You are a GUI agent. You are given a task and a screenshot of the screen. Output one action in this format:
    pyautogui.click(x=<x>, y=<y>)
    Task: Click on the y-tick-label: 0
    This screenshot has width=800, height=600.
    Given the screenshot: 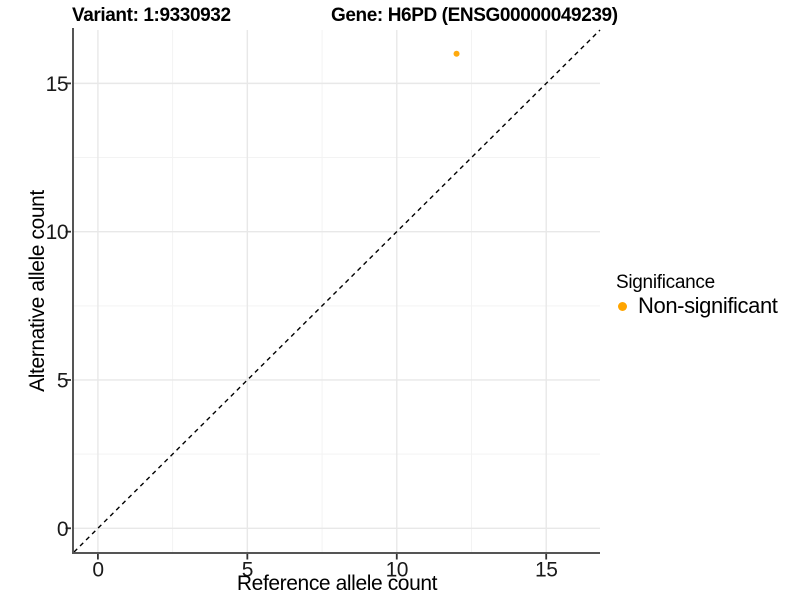 What is the action you would take?
    pyautogui.click(x=62, y=529)
    